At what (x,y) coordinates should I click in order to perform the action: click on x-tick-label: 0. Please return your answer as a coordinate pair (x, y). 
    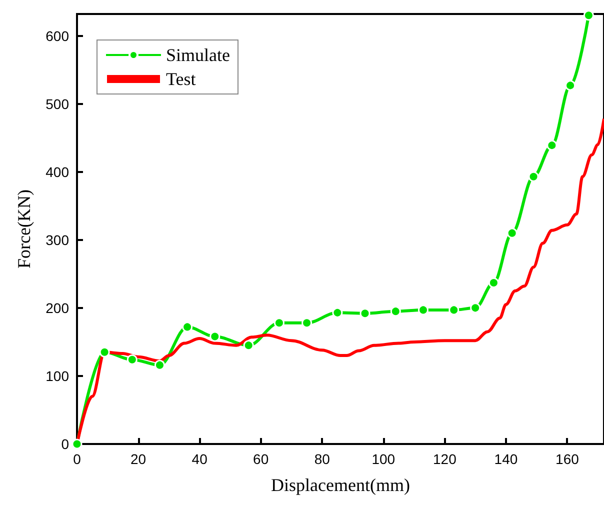
    Looking at the image, I should click on (77, 459).